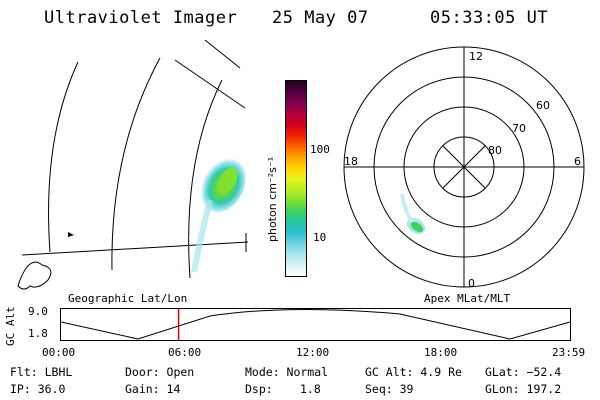 This screenshot has height=400, width=600. I want to click on gc-alt-info: GC Alt: 4.9 Re, so click(413, 372).